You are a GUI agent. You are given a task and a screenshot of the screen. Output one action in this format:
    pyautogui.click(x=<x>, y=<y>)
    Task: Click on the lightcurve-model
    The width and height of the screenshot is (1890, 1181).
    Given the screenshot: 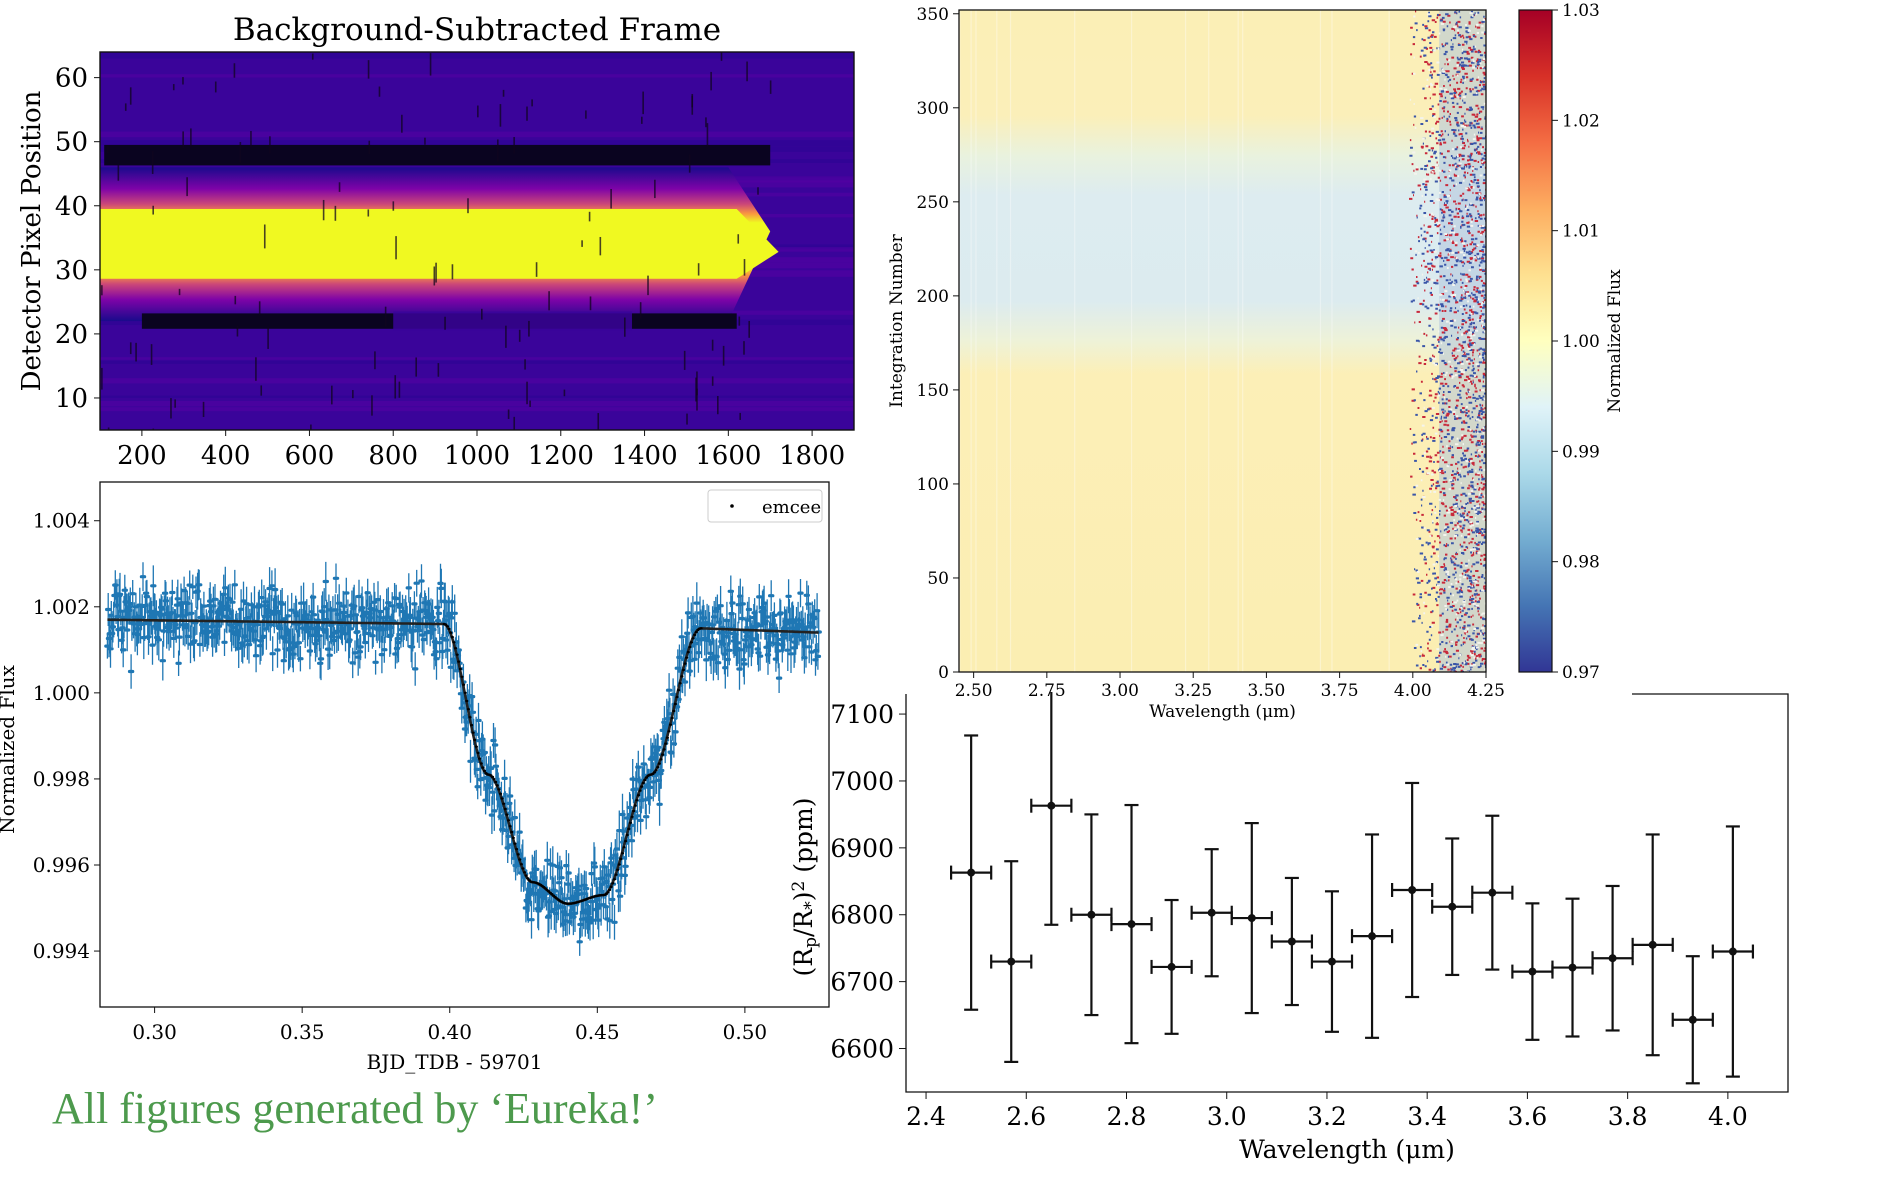 What is the action you would take?
    pyautogui.click(x=463, y=762)
    